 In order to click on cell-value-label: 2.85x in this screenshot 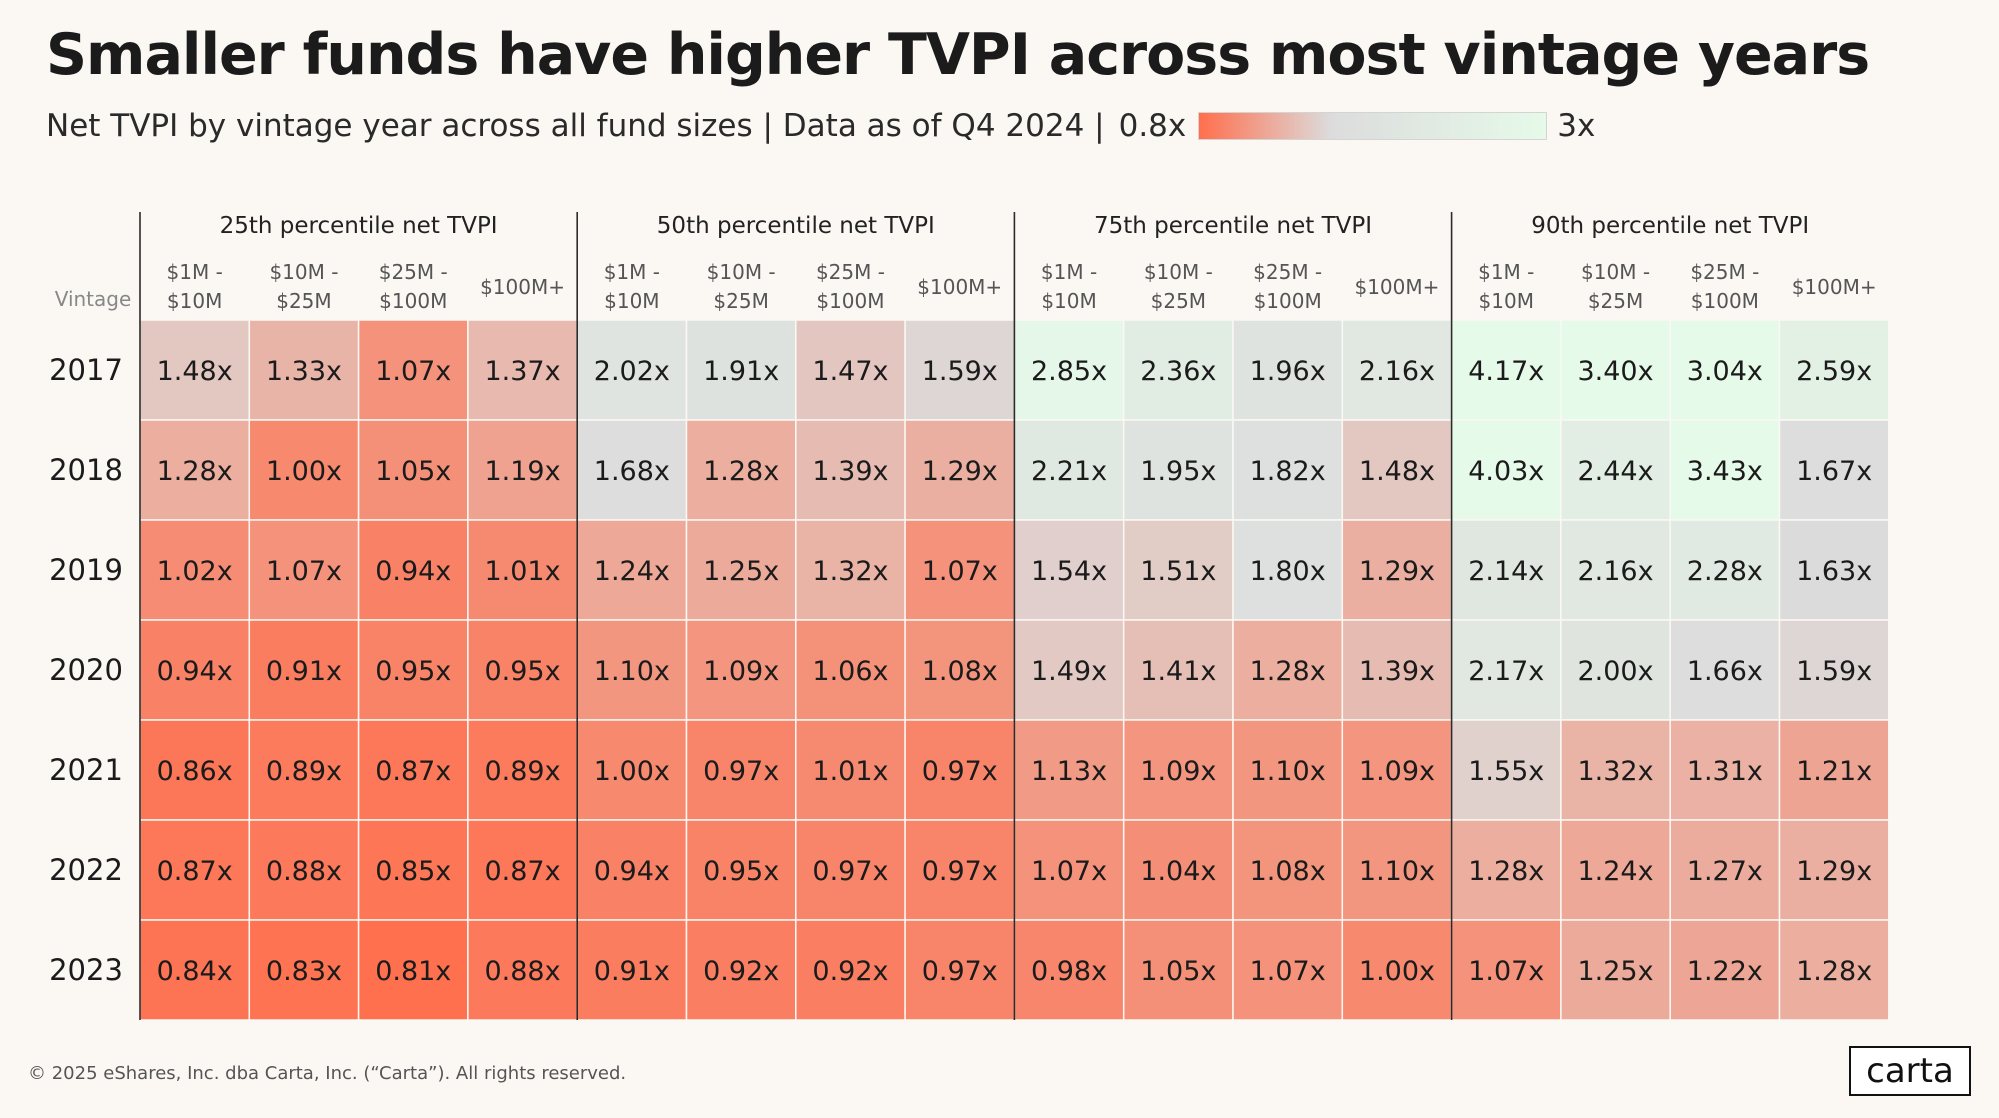, I will do `click(1069, 371)`.